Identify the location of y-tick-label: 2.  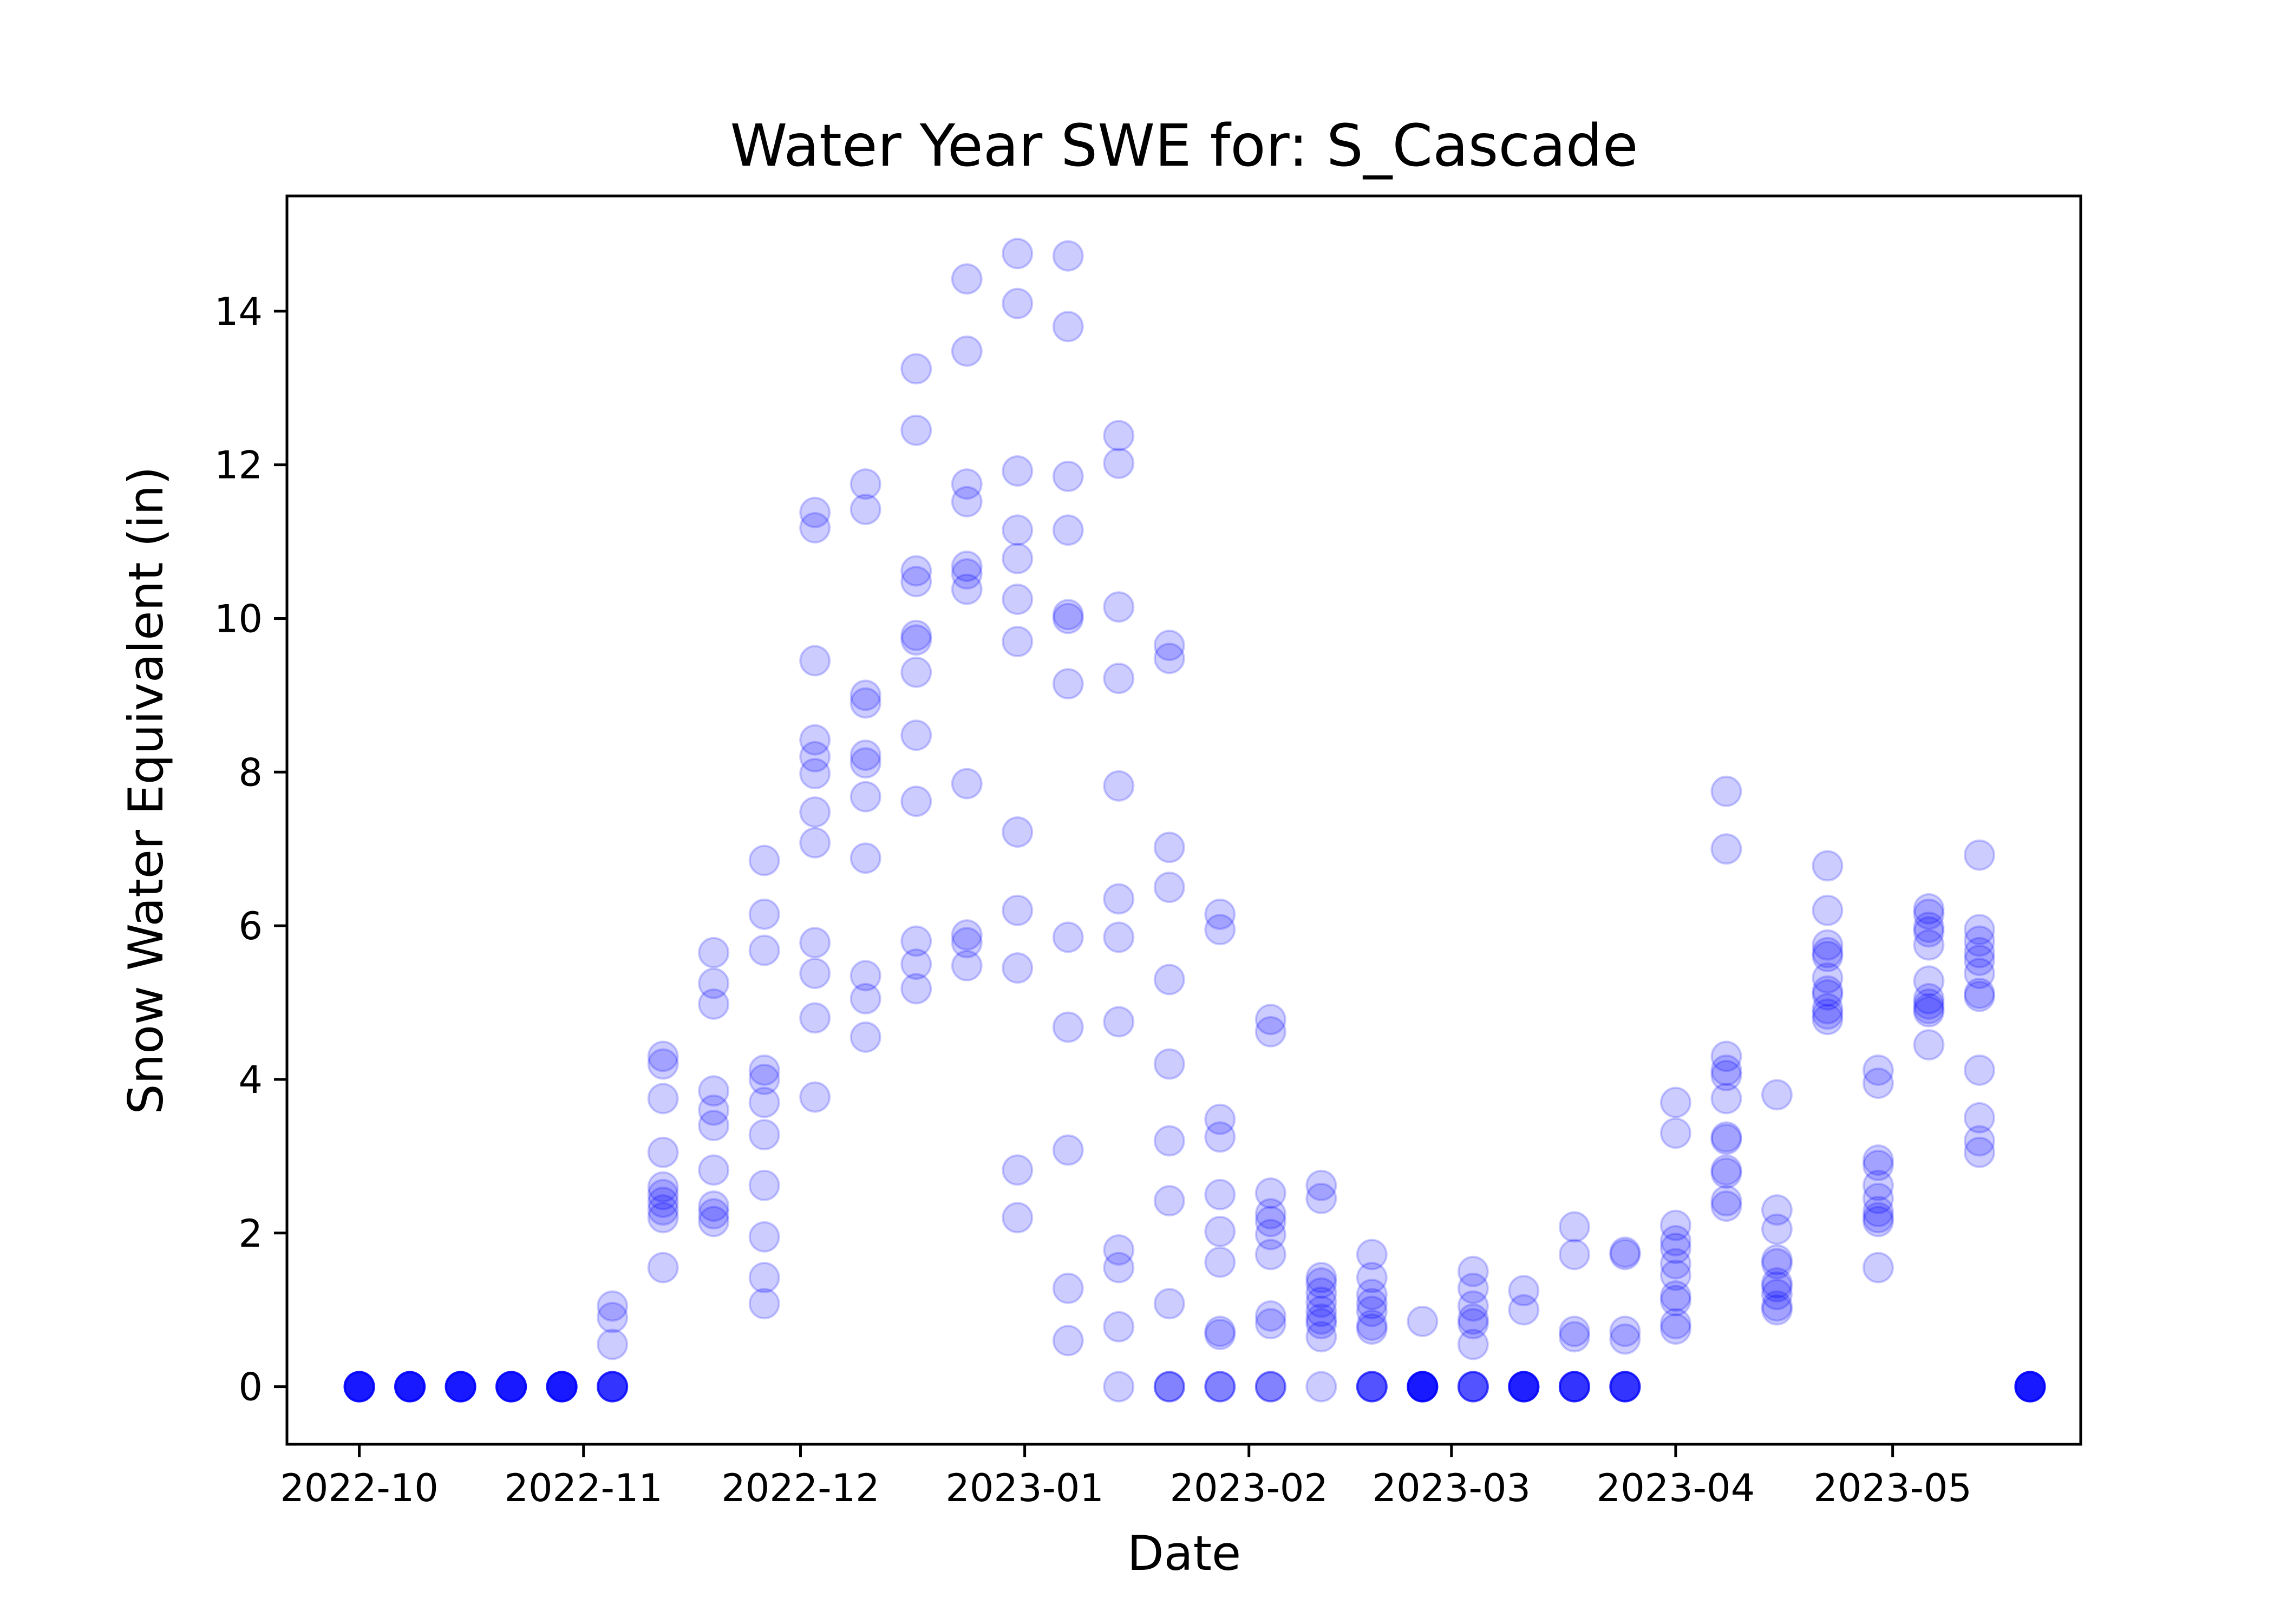
(251, 1234).